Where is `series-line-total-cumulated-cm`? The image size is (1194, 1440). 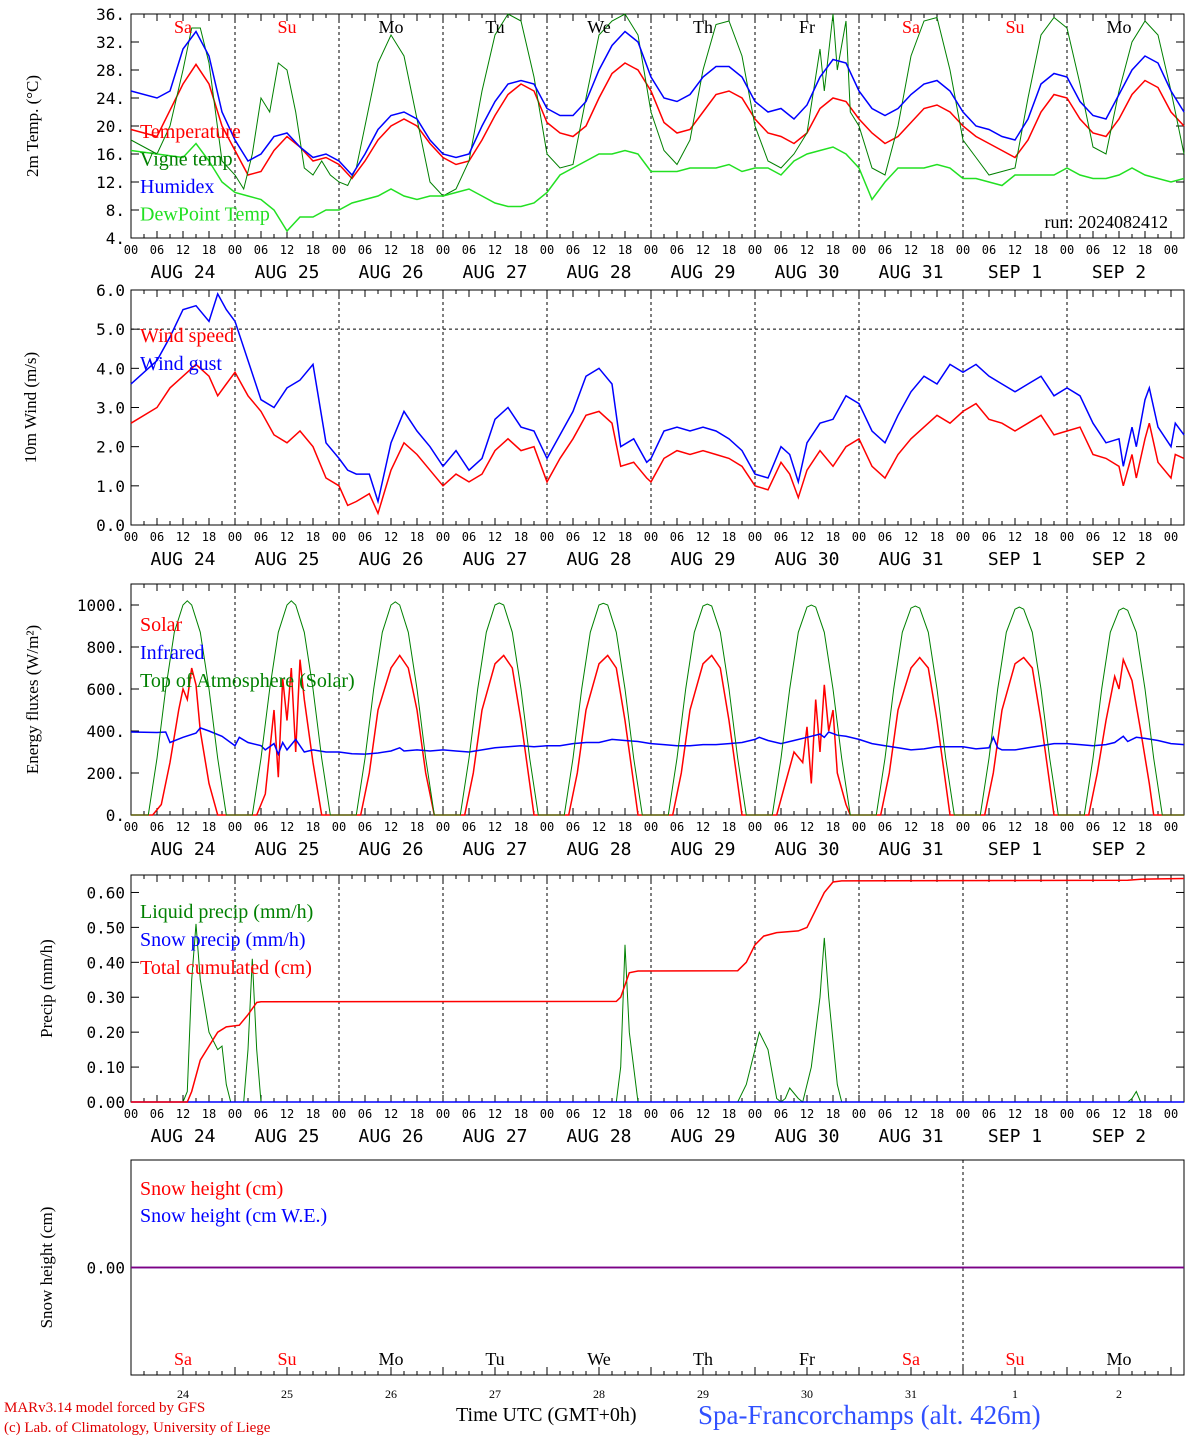
series-line-total-cumulated-cm is located at coordinates (658, 990).